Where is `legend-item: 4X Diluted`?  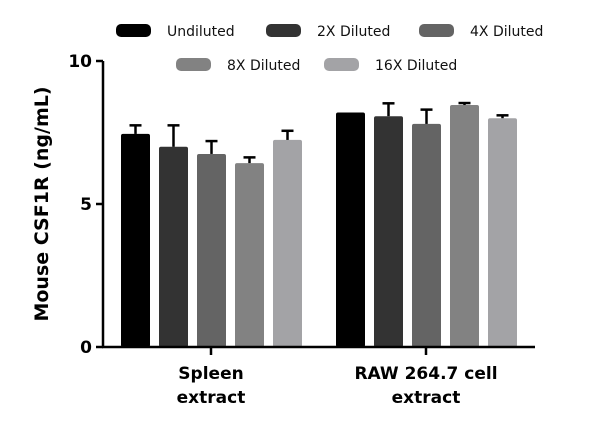
legend-item: 4X Diluted is located at coordinates (481, 32).